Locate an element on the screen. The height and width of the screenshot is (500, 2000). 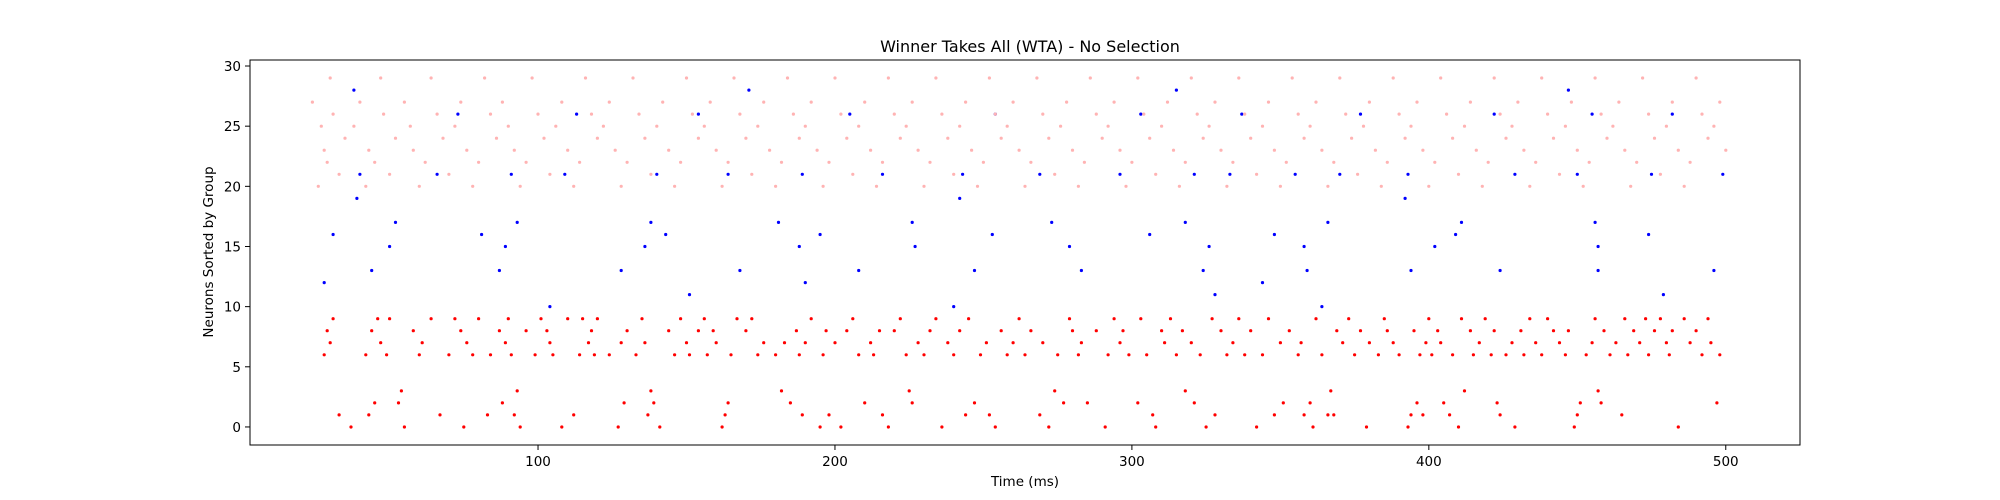
y-axis: 0 5 10 15 20 25 30 is located at coordinates (237, 247).